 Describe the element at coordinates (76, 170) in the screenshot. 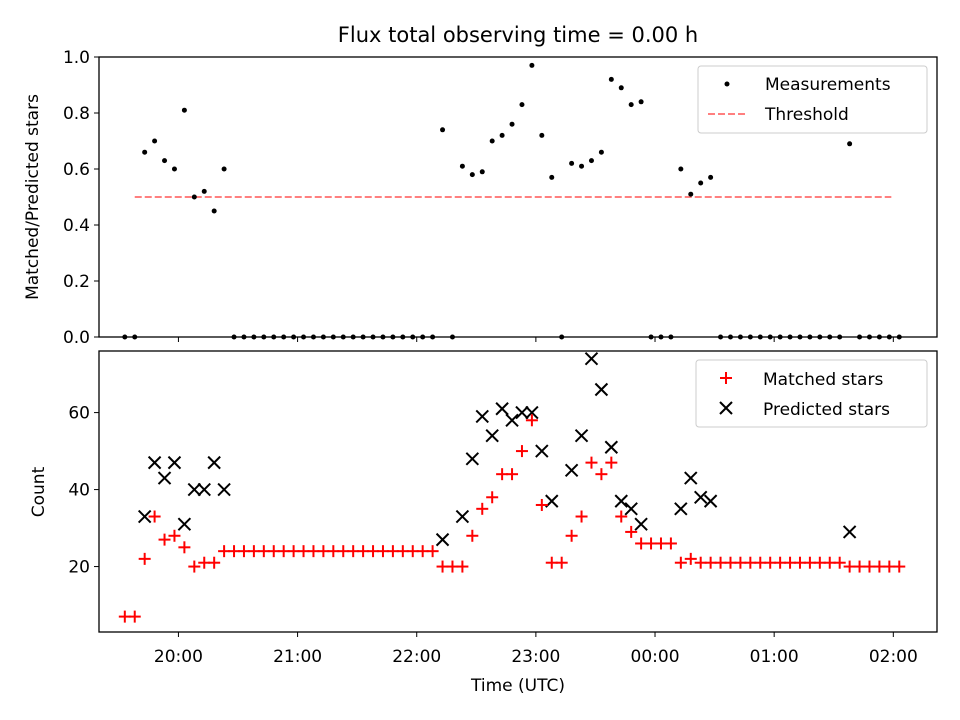

I see `top-y-tick-label: 0.6` at that location.